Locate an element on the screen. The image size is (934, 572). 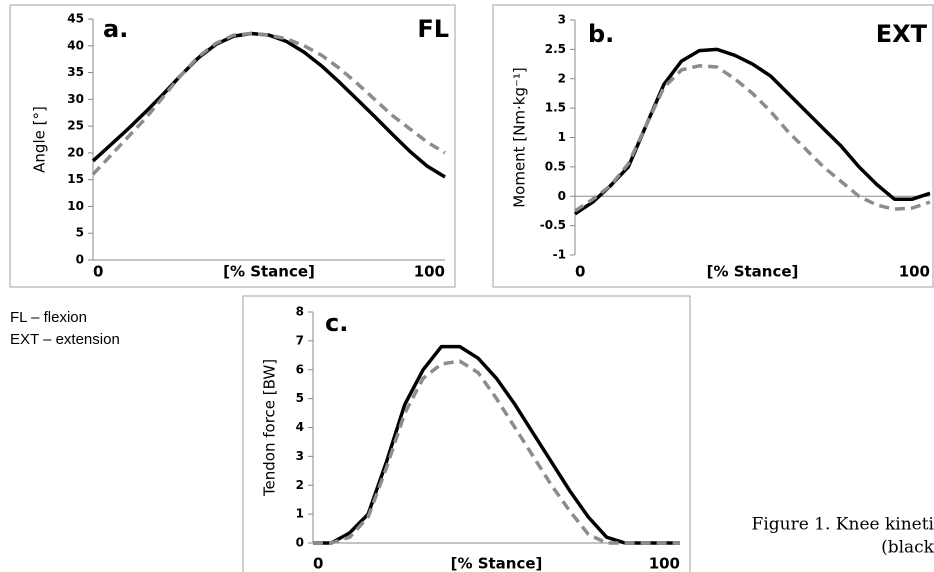
y-tick-label: 2.5 is located at coordinates (555, 49).